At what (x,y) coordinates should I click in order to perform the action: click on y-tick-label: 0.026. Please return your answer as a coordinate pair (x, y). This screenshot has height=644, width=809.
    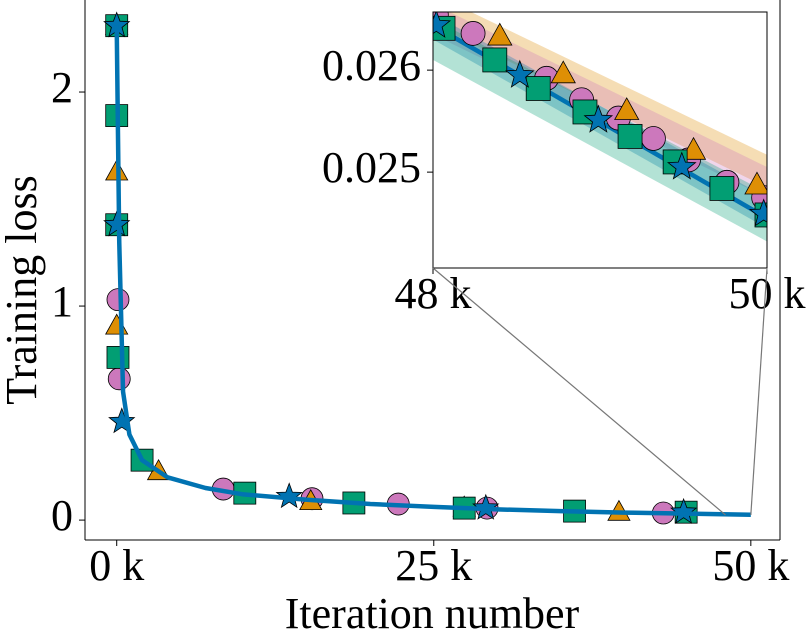
    Looking at the image, I should click on (371, 65).